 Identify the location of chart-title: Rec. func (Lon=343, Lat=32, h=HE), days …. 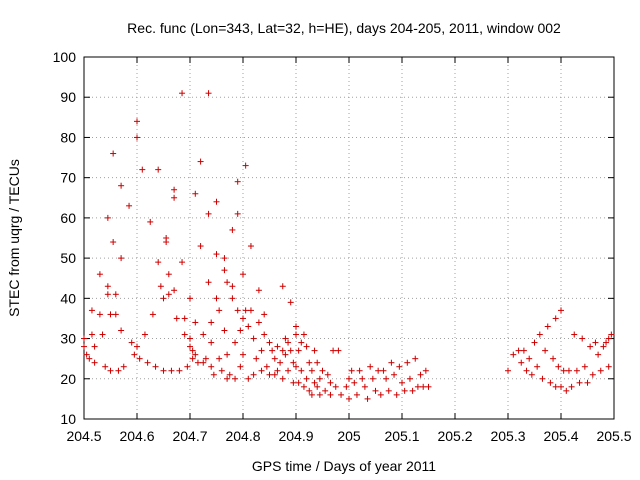
(344, 28).